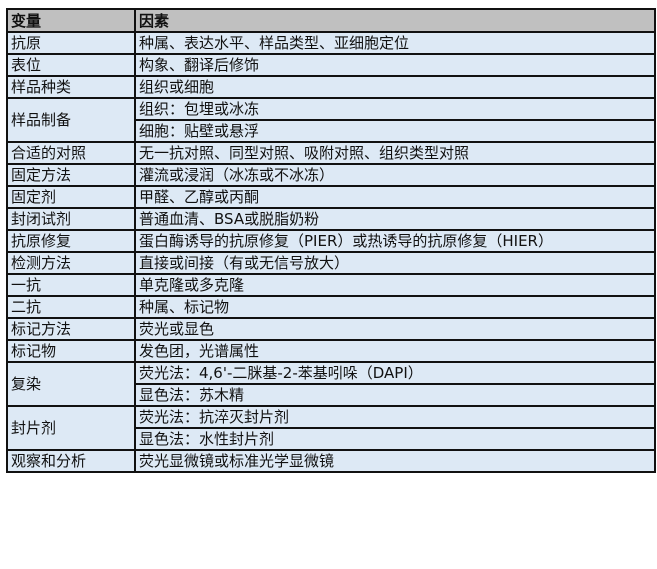  I want to click on factor-cell: 荧光法：4,6'-二脒基-2-苯基吲哚（DAPI）, so click(395, 373).